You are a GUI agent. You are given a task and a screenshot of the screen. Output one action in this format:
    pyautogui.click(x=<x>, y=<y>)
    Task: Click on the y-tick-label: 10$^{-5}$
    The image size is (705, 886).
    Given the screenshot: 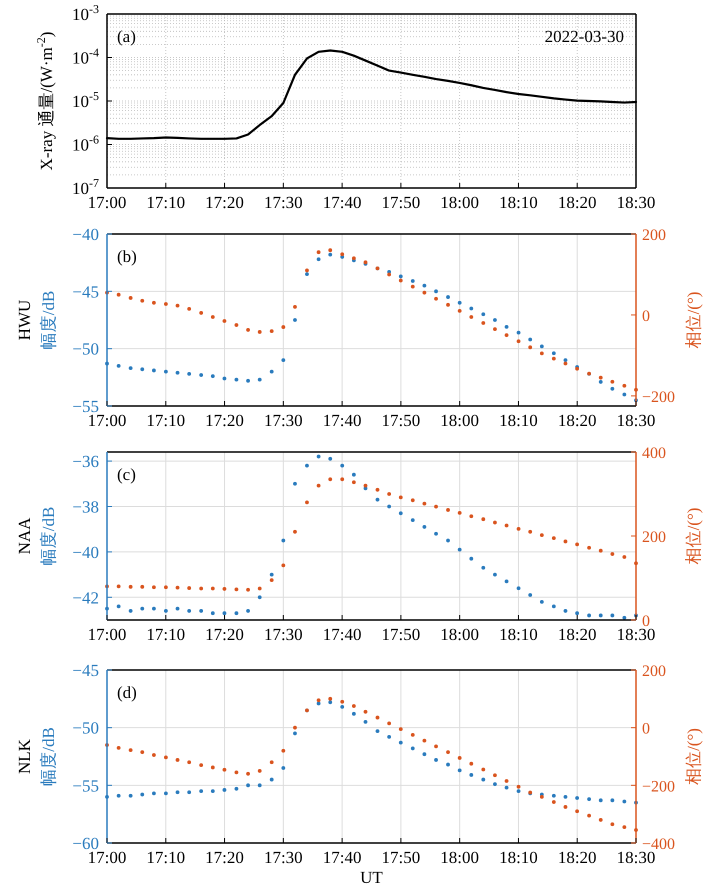 What is the action you would take?
    pyautogui.click(x=85, y=100)
    